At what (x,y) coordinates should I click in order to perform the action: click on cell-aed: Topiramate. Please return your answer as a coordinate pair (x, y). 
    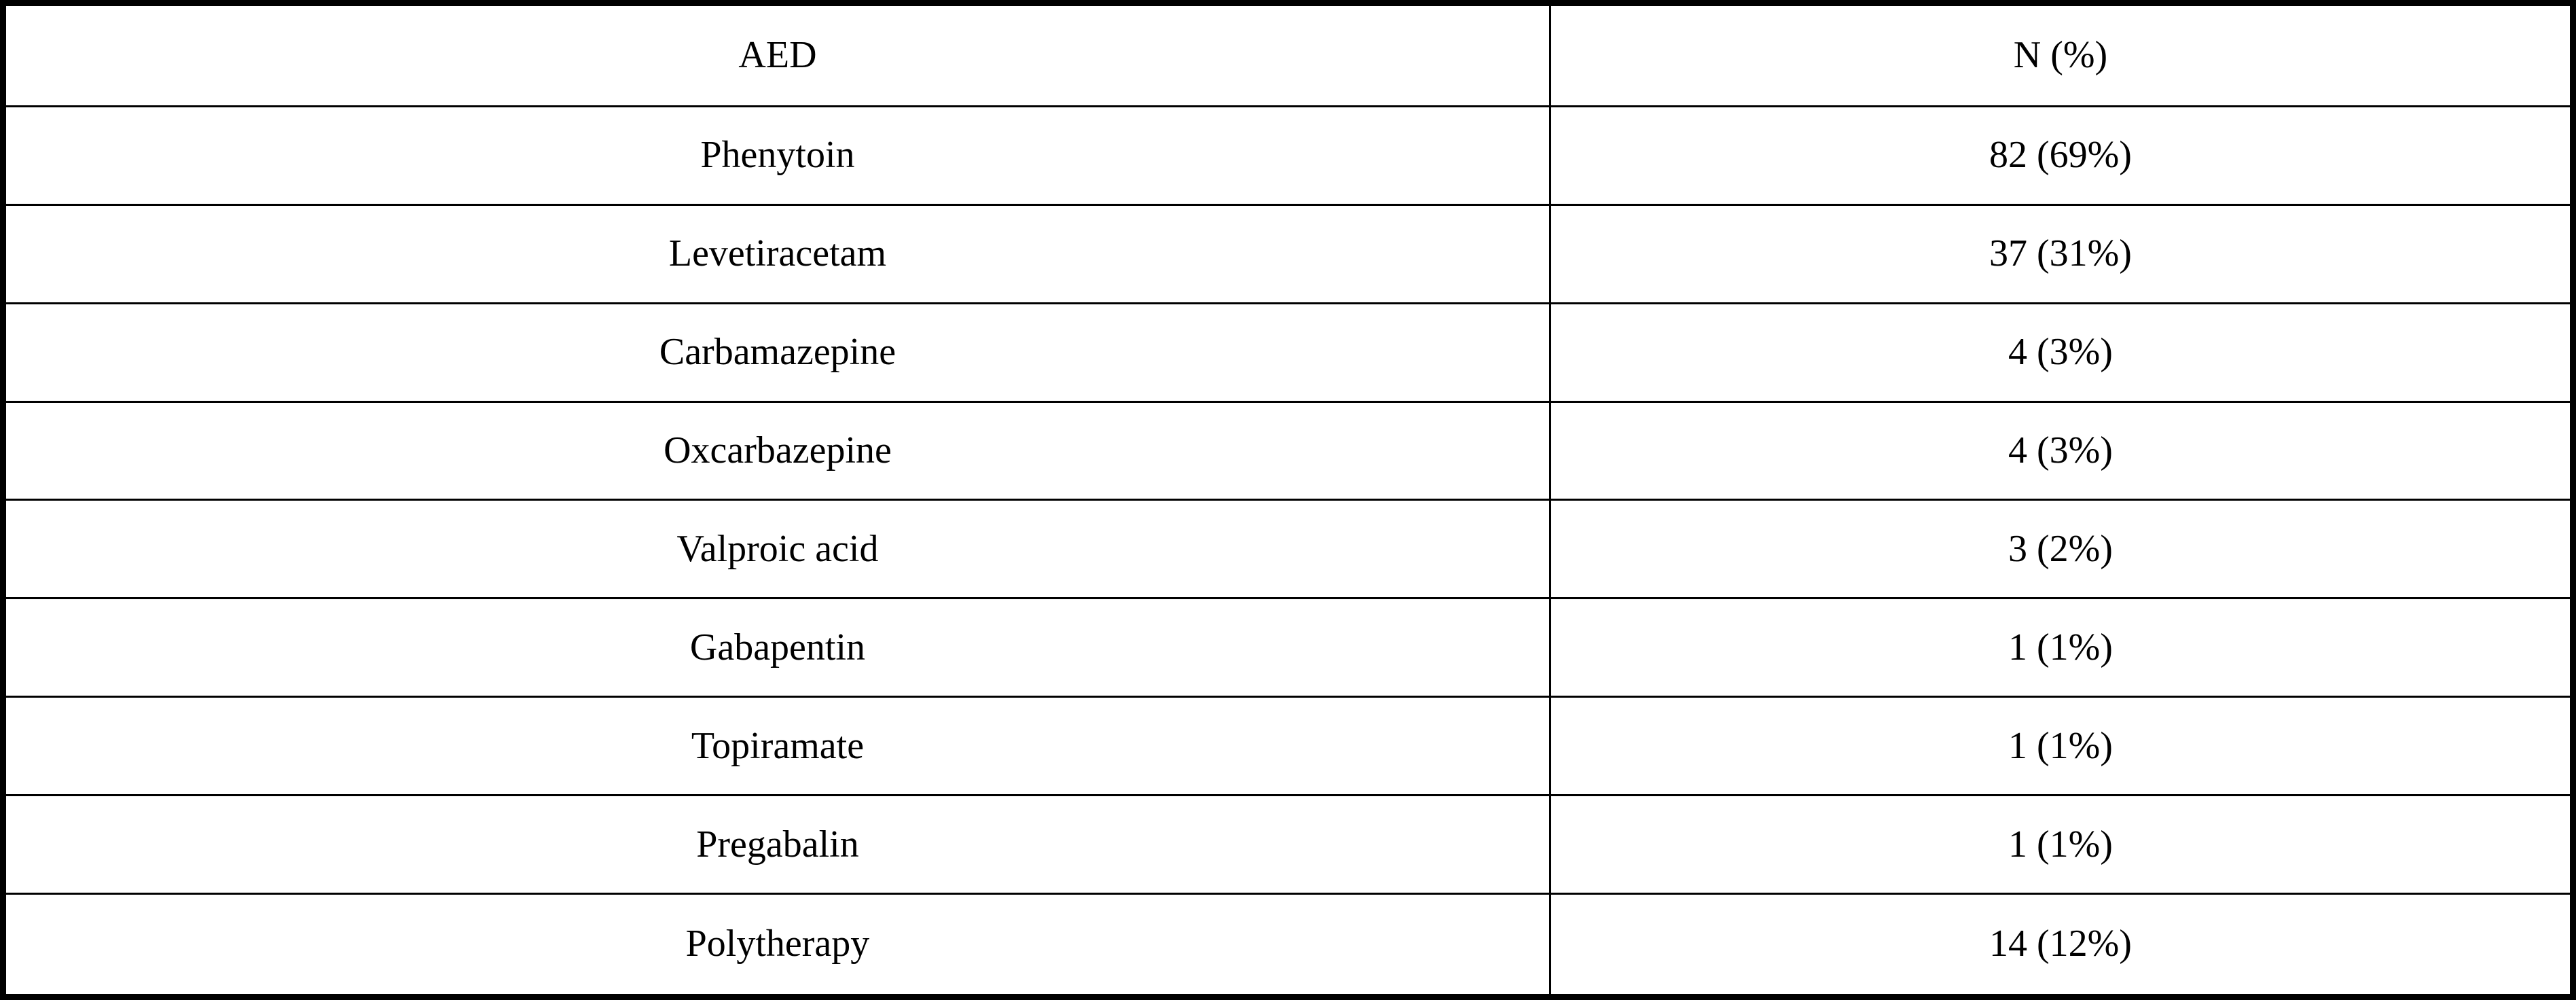
    Looking at the image, I should click on (777, 746).